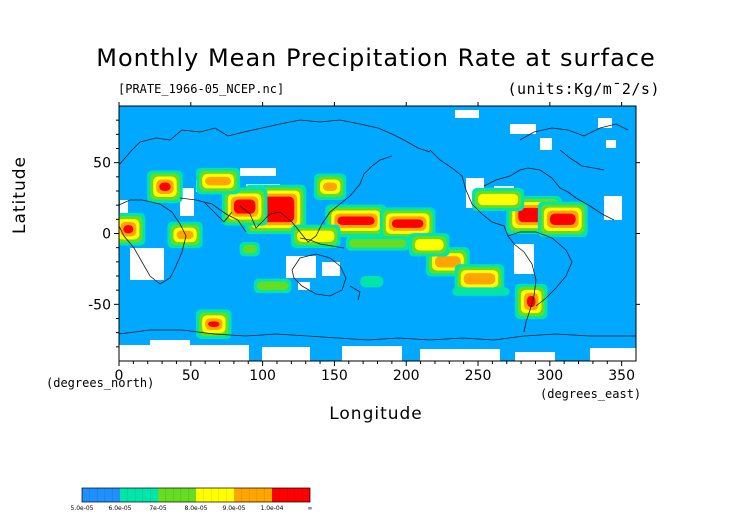 Image resolution: width=752 pixels, height=532 pixels. I want to click on x-tick-label: 150, so click(334, 376).